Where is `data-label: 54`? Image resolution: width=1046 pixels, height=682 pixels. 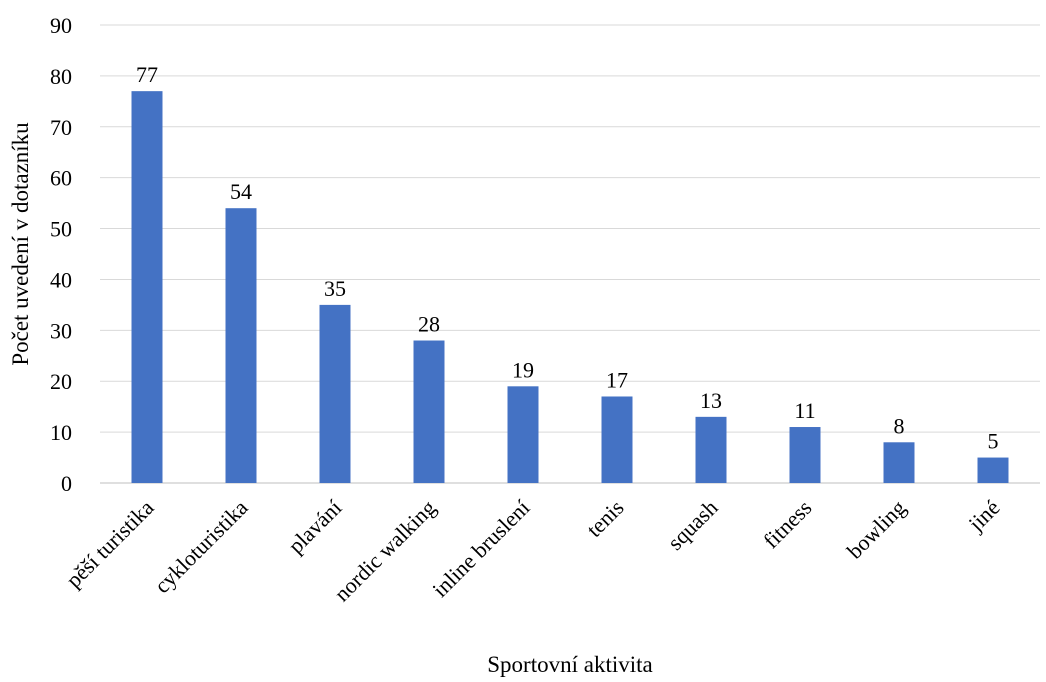 data-label: 54 is located at coordinates (241, 191).